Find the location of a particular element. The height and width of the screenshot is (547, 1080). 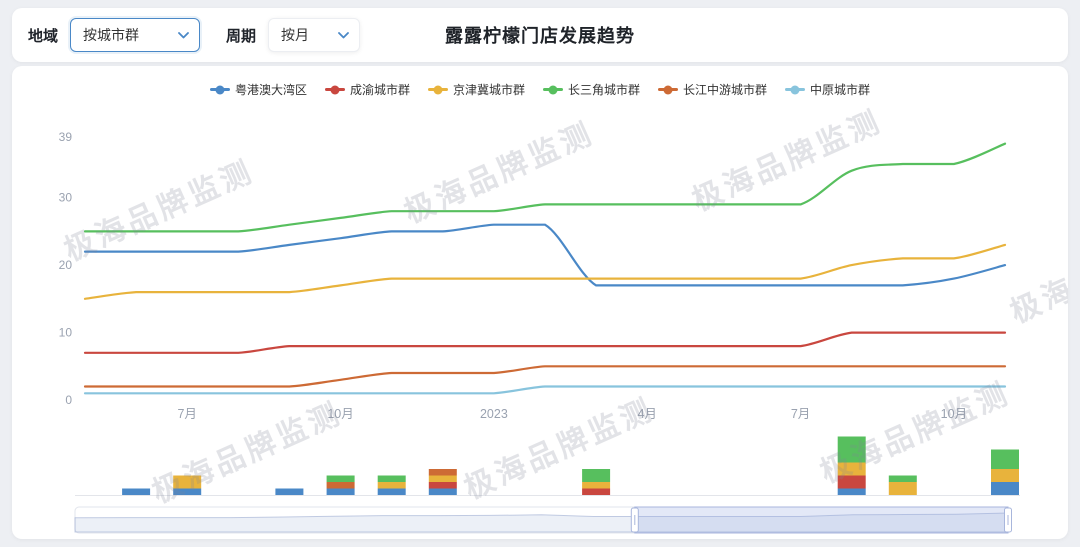

legend-label: 中原城市群 is located at coordinates (840, 90).